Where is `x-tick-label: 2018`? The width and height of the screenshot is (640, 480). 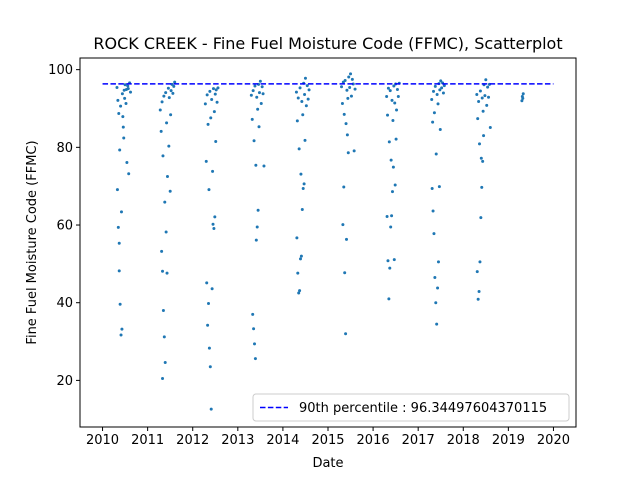
x-tick-label: 2018 is located at coordinates (463, 440).